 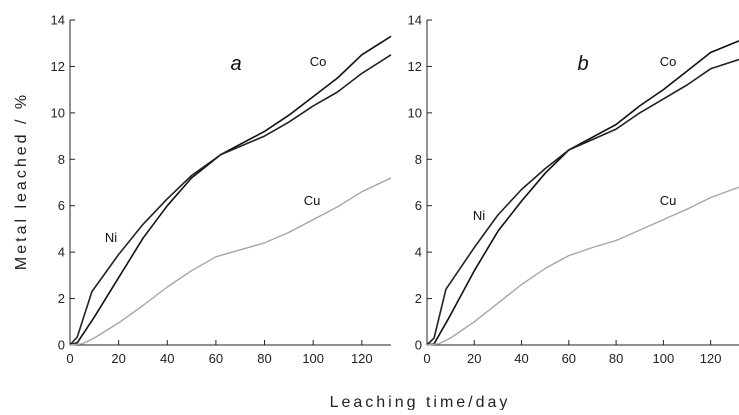 What do you see at coordinates (235, 64) in the screenshot?
I see `panel-letter: a` at bounding box center [235, 64].